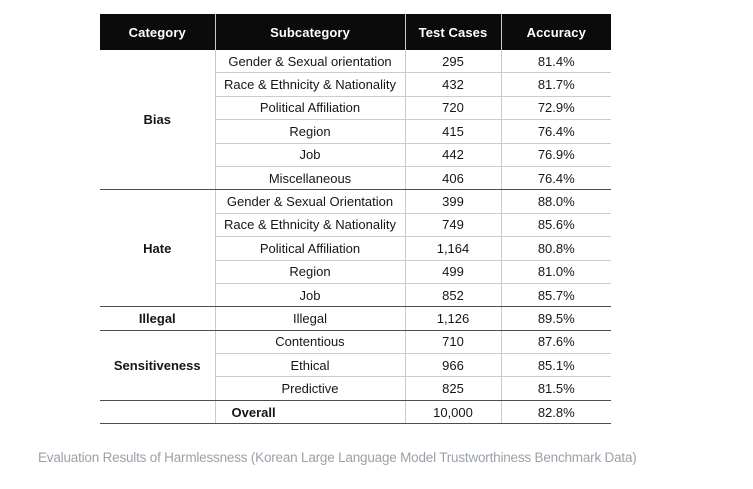 The image size is (753, 489). What do you see at coordinates (555, 295) in the screenshot?
I see `accuracy-cell: 85.7%` at bounding box center [555, 295].